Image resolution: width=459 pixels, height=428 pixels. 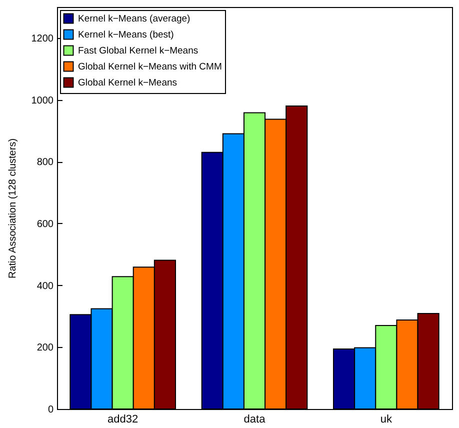 What do you see at coordinates (42, 38) in the screenshot?
I see `y-tick-label: 1200` at bounding box center [42, 38].